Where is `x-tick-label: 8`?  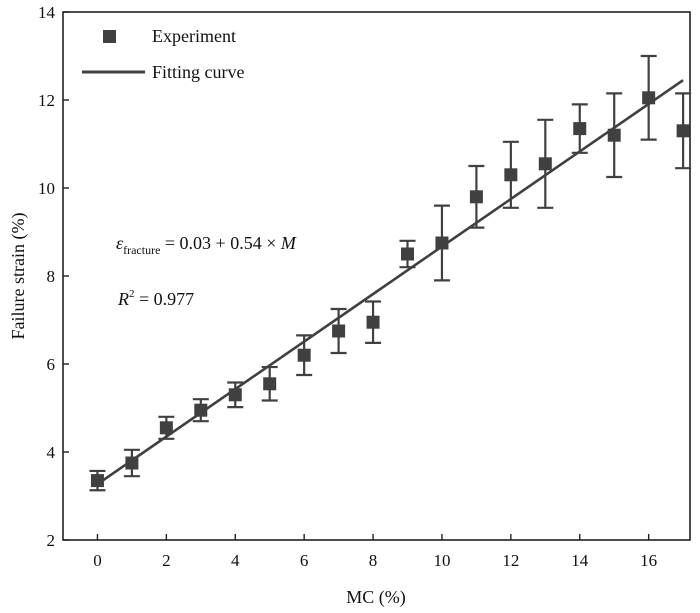
x-tick-label: 8 is located at coordinates (373, 560).